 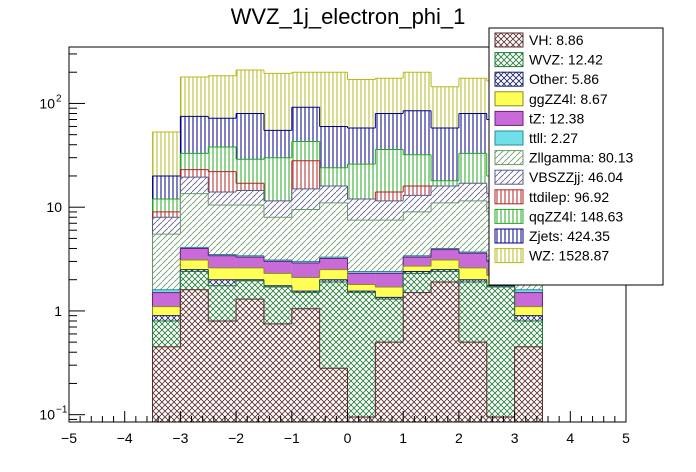 I want to click on legend-label-wvz: WVZ: 12.42, so click(x=566, y=60).